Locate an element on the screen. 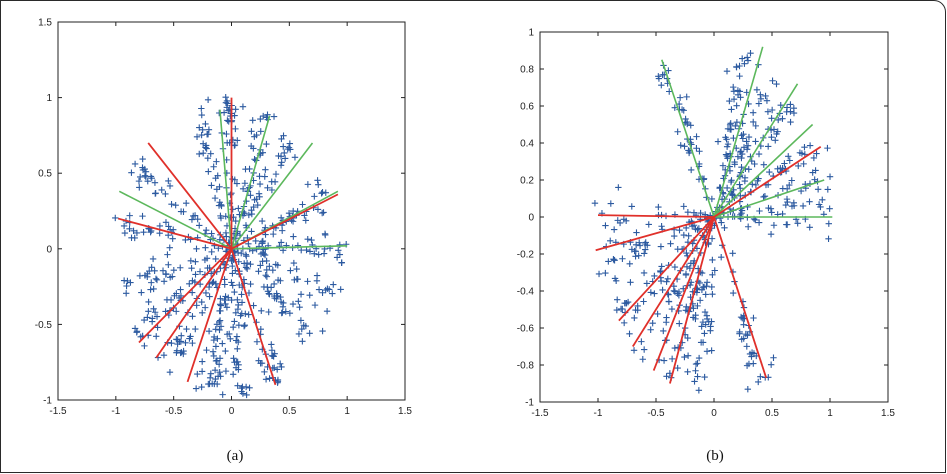 The width and height of the screenshot is (947, 474). red-direction-line is located at coordinates (190, 196).